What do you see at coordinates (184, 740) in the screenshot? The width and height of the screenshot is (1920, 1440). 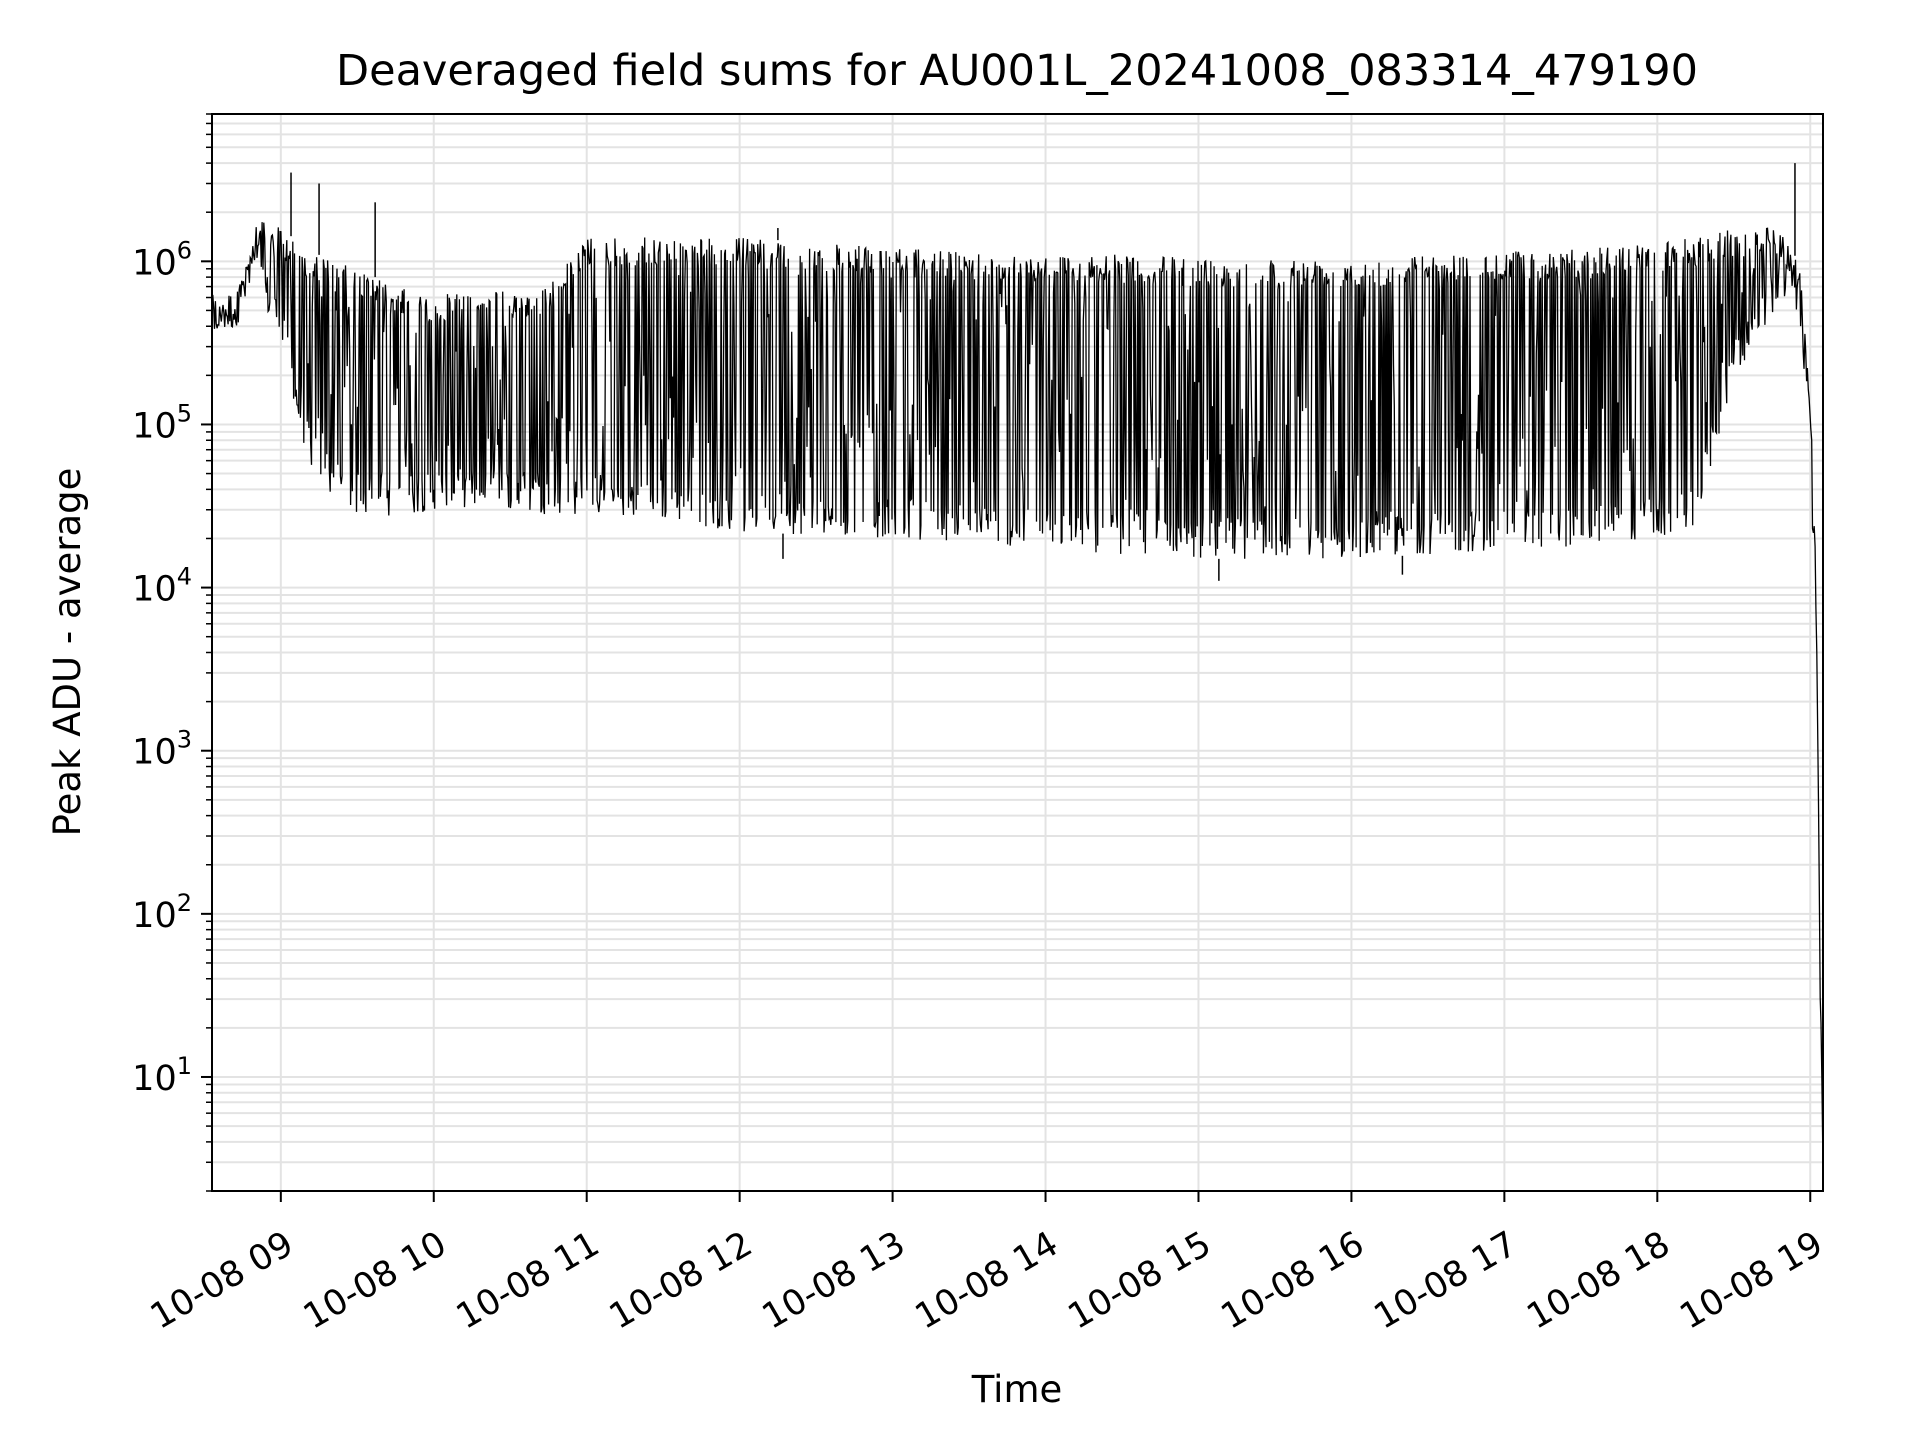 I see `y-tick-exponent: 3` at bounding box center [184, 740].